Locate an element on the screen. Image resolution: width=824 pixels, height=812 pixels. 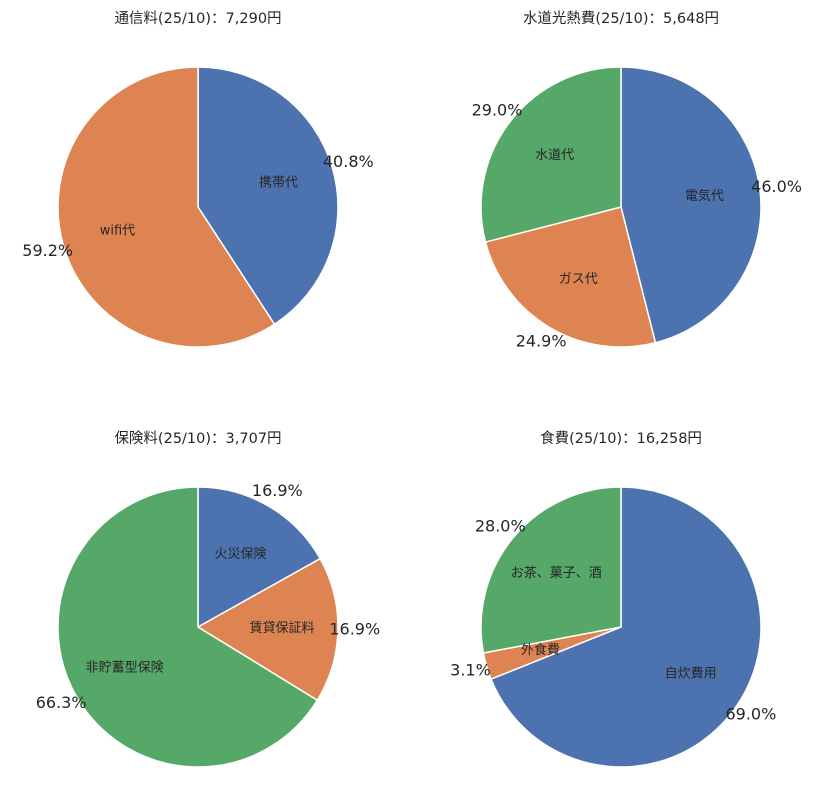
slice-percent-label: 40.8% is located at coordinates (348, 161).